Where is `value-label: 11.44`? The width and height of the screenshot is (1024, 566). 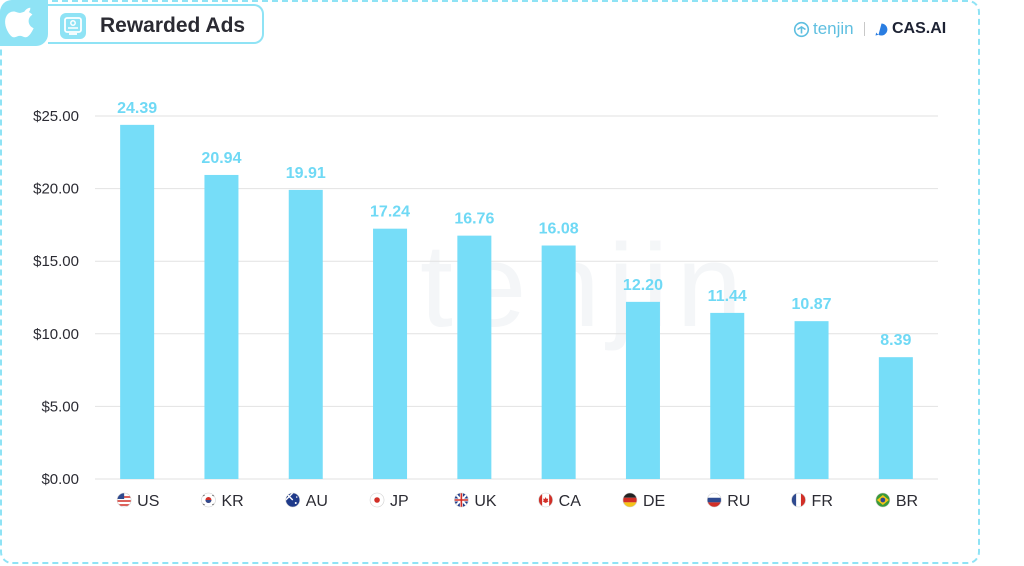
value-label: 11.44 is located at coordinates (727, 296).